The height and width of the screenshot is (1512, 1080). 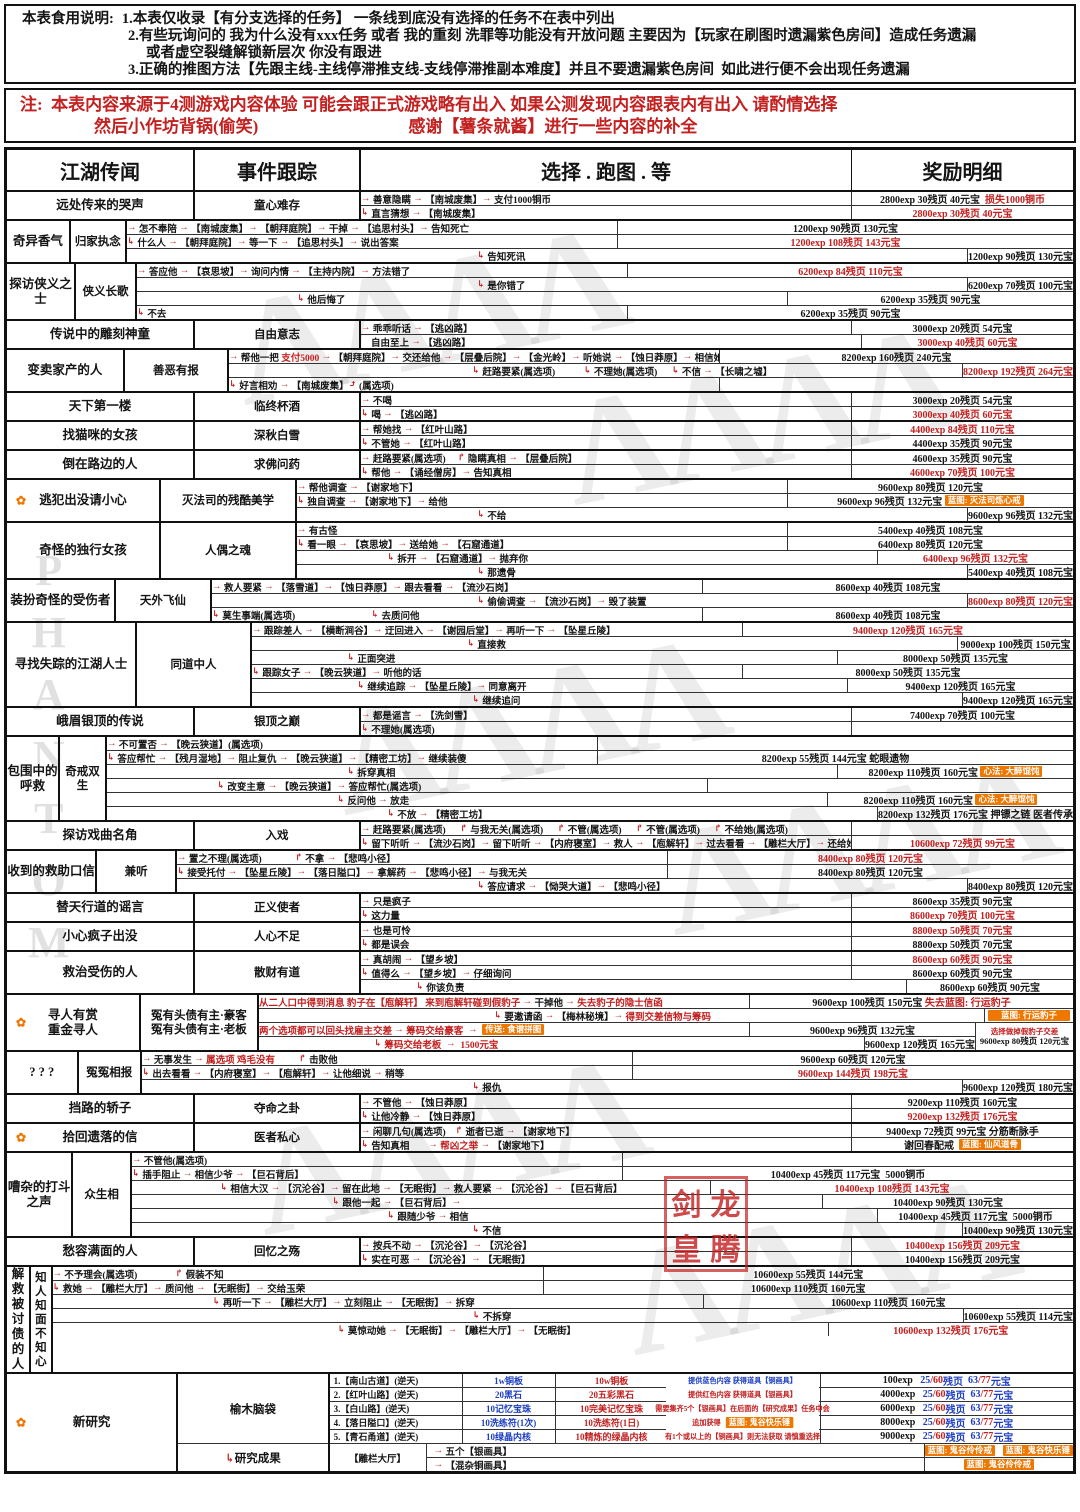 What do you see at coordinates (1020, 286) in the screenshot?
I see `reward-cell: 6200exp 70残页 100元宝` at bounding box center [1020, 286].